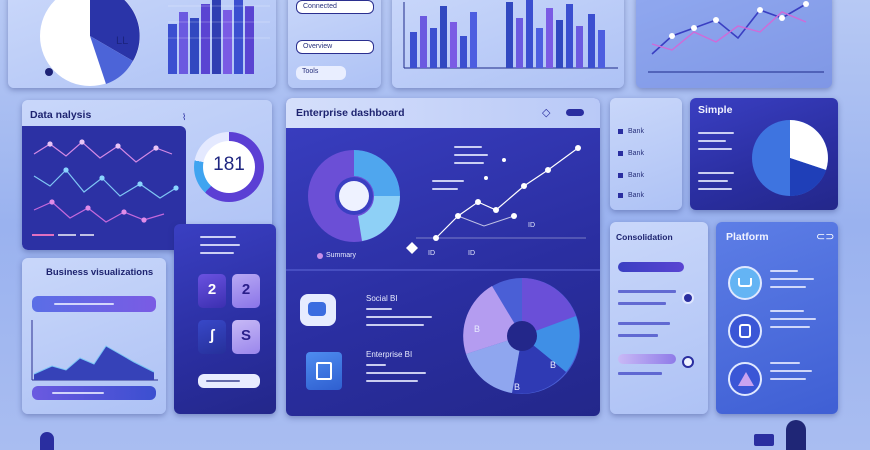  Describe the element at coordinates (225, 319) in the screenshot. I see `tiles-panel: 2 2 ʃ S` at that location.